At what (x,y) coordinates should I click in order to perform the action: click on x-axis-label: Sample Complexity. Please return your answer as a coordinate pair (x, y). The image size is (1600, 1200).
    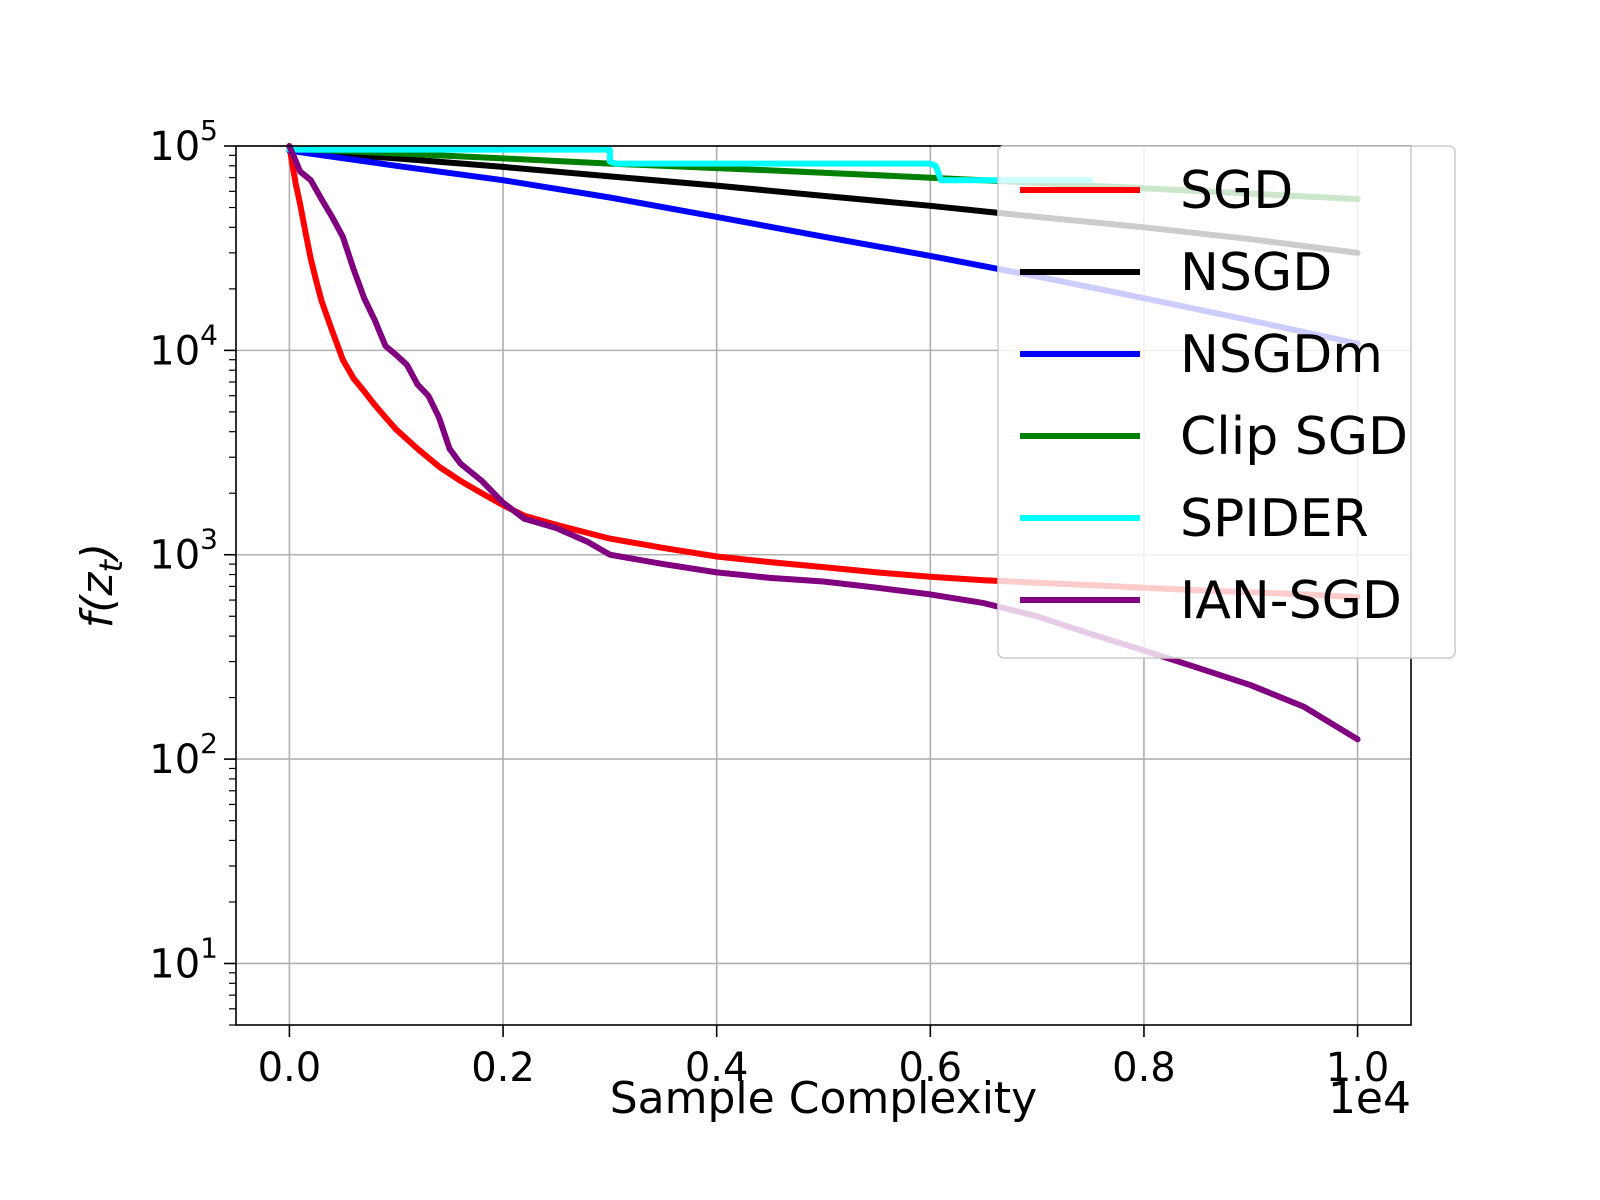
    Looking at the image, I should click on (823, 1098).